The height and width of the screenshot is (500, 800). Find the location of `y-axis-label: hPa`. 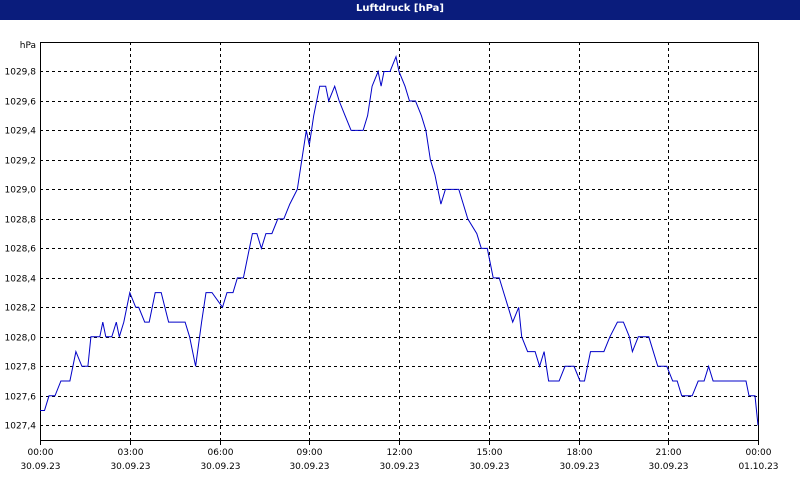

y-axis-label: hPa is located at coordinates (28, 46).